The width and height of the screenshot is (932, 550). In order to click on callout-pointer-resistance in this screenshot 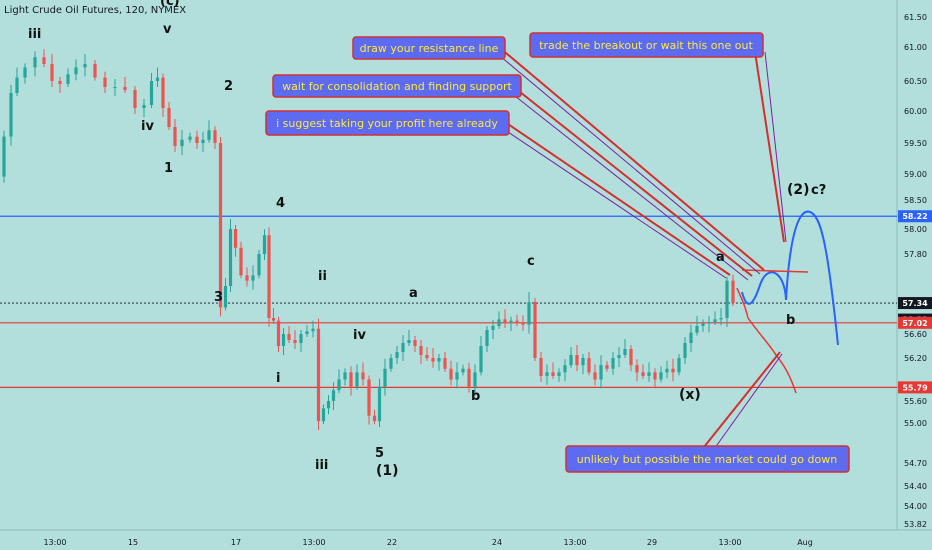, I will do `click(632, 159)`.